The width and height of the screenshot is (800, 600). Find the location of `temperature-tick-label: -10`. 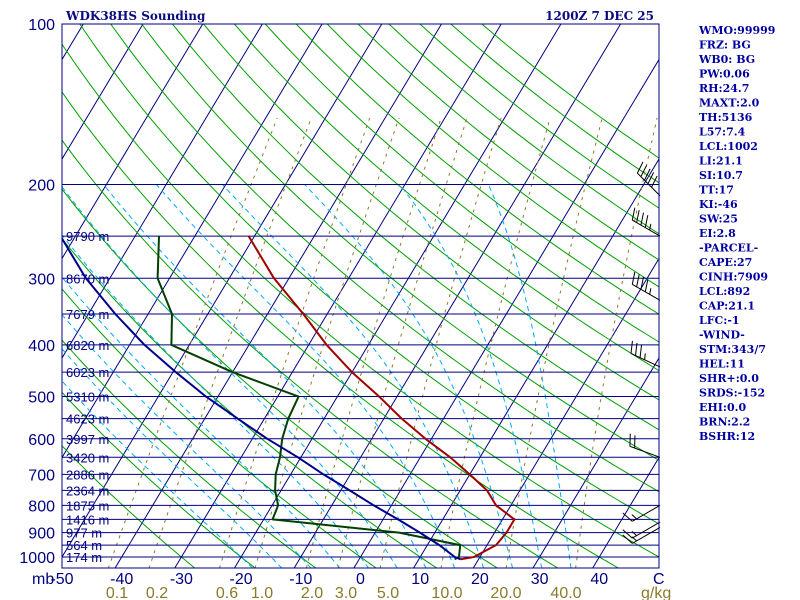

temperature-tick-label: -10 is located at coordinates (300, 579).